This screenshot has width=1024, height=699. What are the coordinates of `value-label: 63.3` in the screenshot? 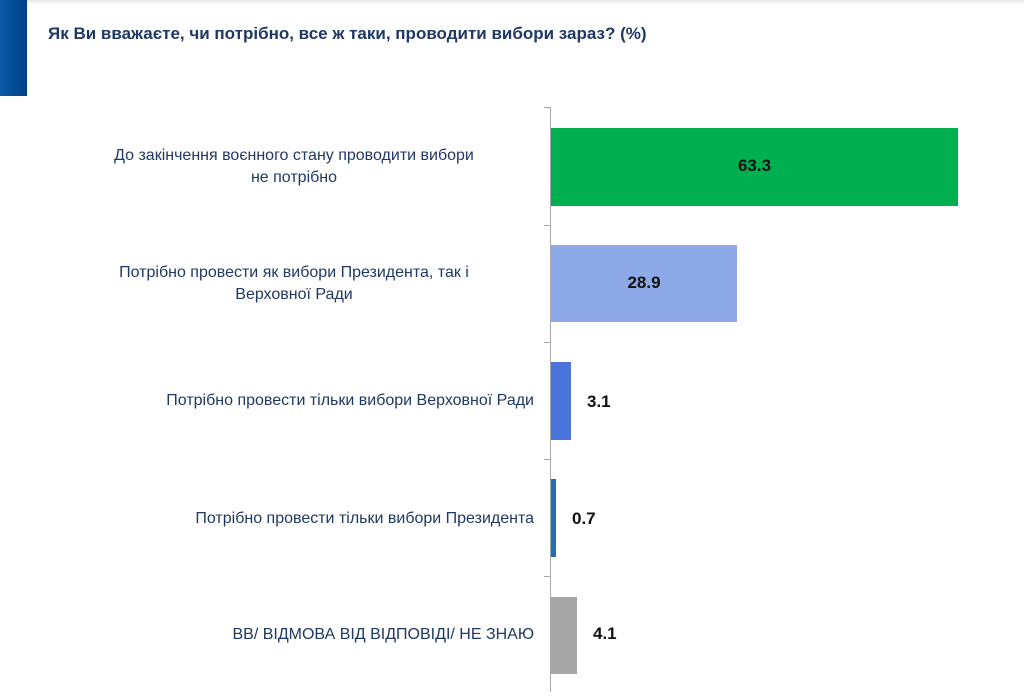 It's located at (754, 165).